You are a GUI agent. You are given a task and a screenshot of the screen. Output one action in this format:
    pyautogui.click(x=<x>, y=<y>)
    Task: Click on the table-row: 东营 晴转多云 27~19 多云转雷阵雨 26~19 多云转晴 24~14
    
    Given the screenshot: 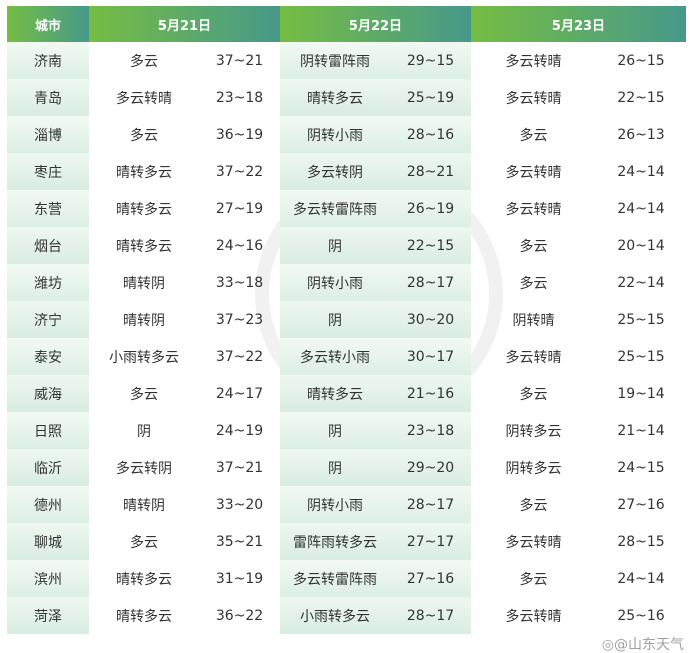 What is the action you would take?
    pyautogui.click(x=346, y=208)
    